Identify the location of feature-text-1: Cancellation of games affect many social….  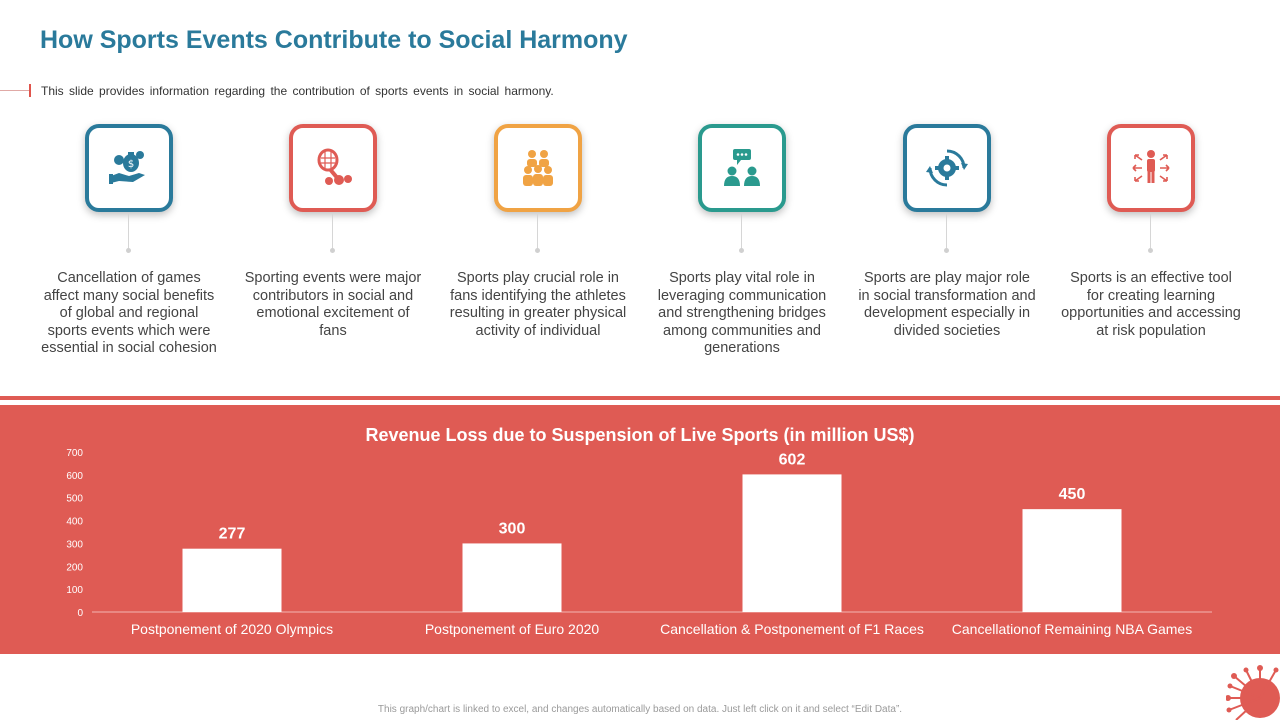
(129, 313).